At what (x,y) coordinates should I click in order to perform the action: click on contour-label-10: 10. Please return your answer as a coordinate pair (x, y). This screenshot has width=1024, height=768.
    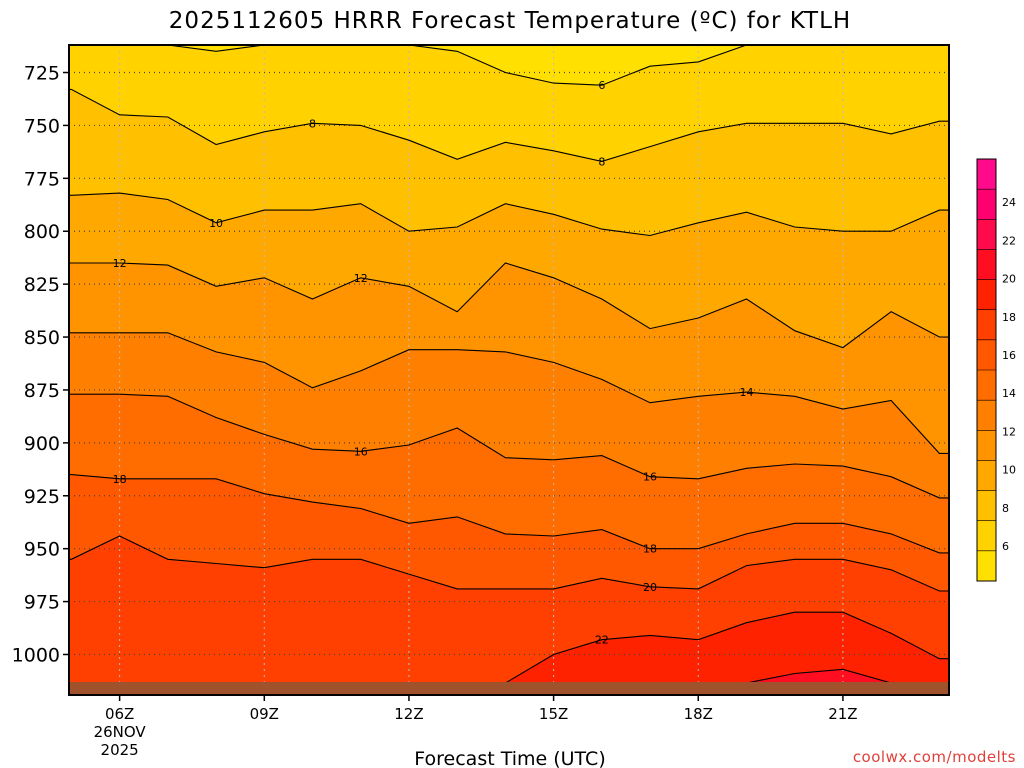
    Looking at the image, I should click on (216, 223).